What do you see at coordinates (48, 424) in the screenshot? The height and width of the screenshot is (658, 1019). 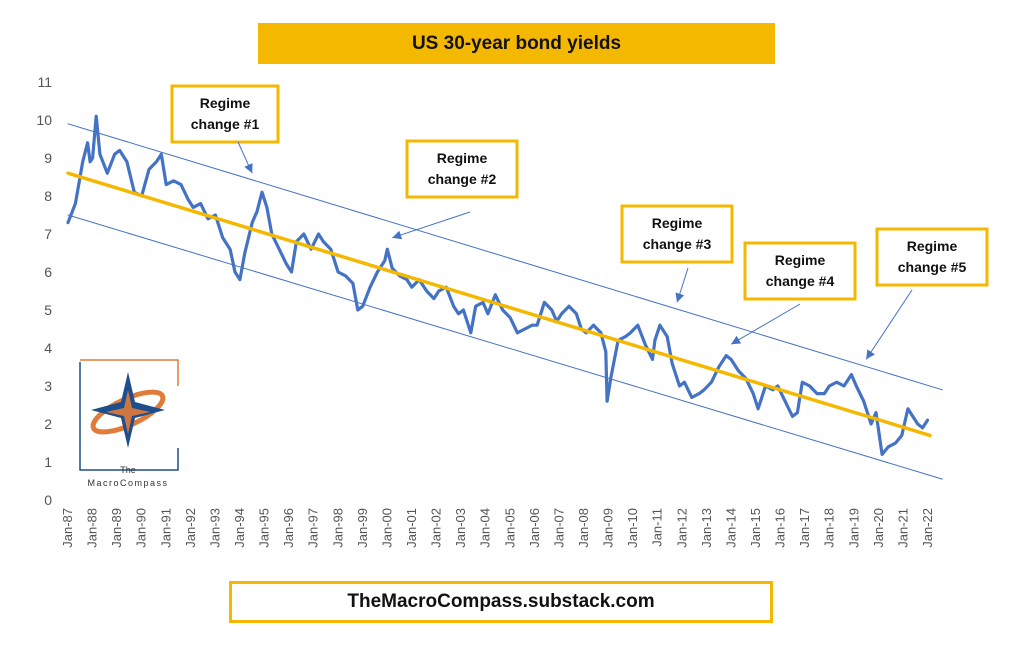 I see `y-tick-label: 2` at bounding box center [48, 424].